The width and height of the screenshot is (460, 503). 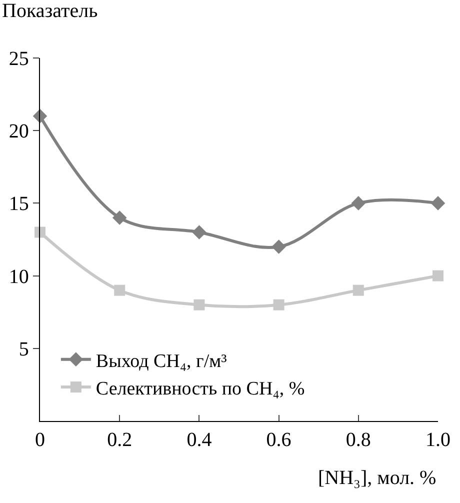 What do you see at coordinates (18, 59) in the screenshot?
I see `y-tick-label: 25` at bounding box center [18, 59].